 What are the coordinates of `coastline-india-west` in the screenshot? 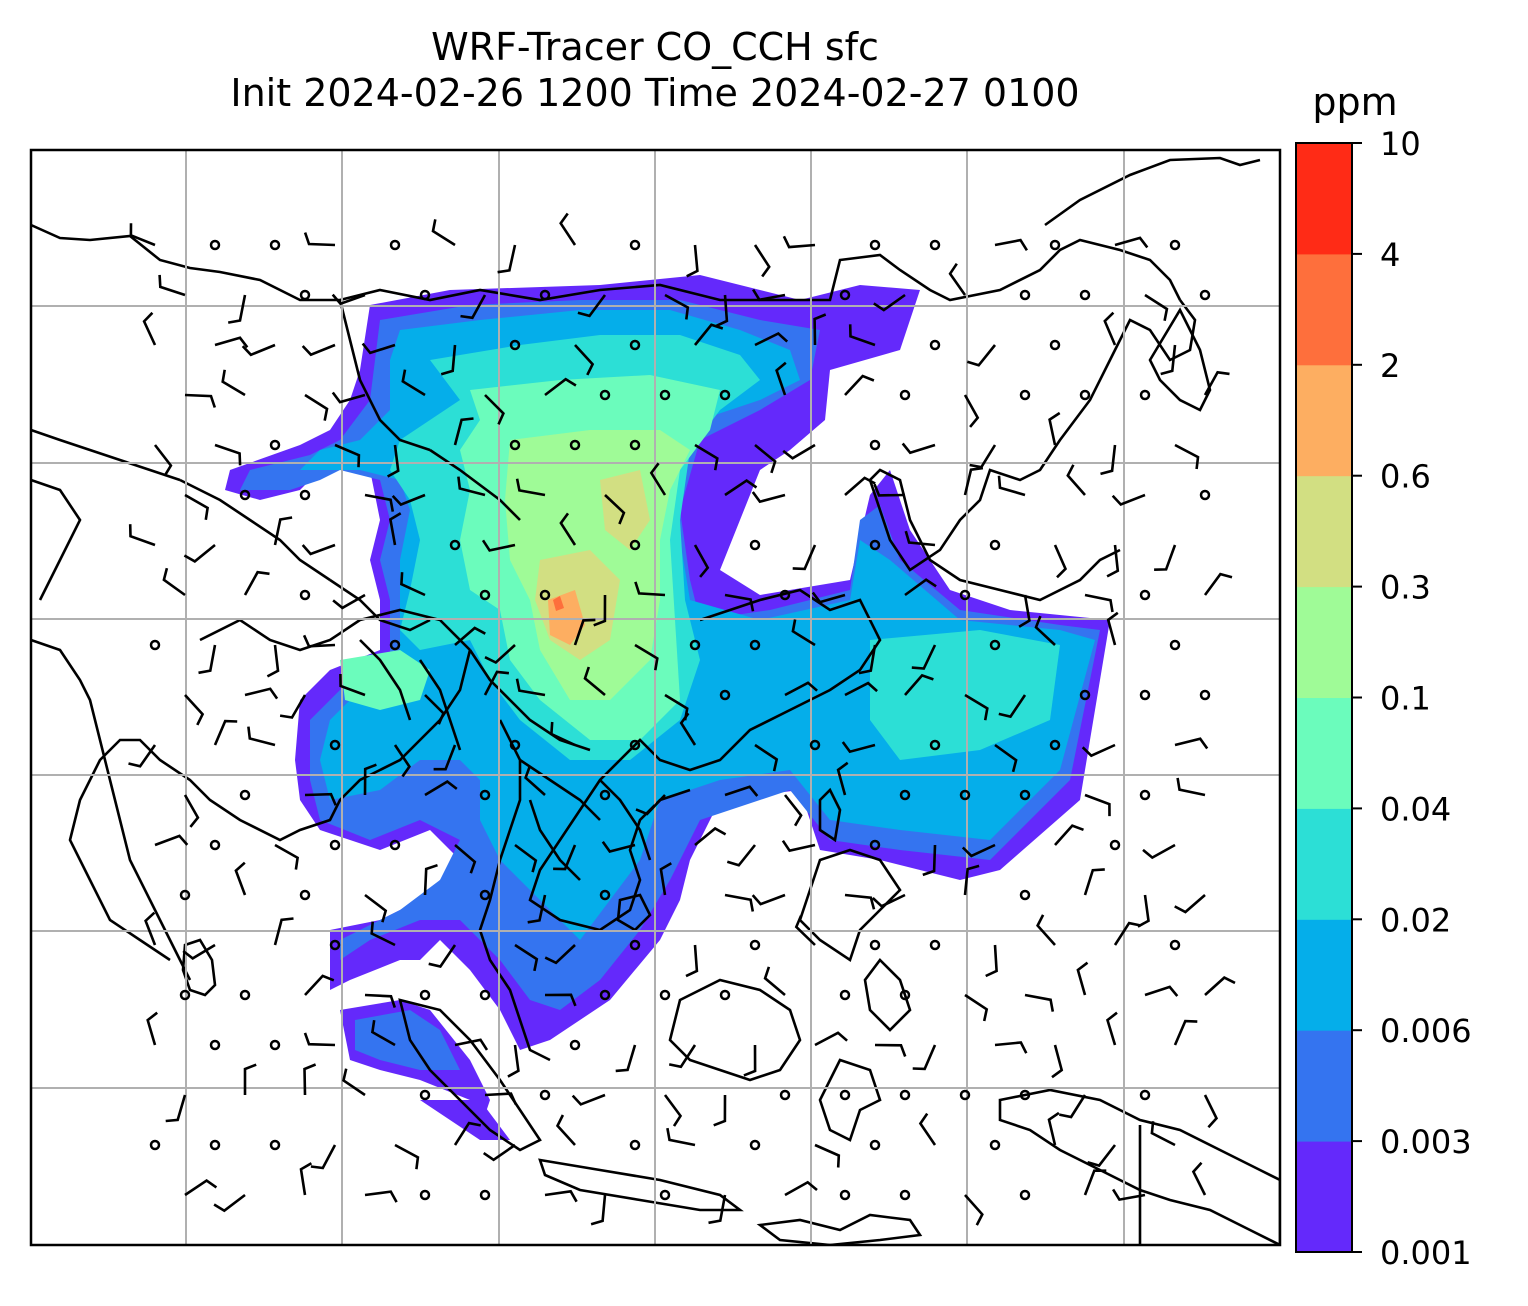 It's located at (111, 809).